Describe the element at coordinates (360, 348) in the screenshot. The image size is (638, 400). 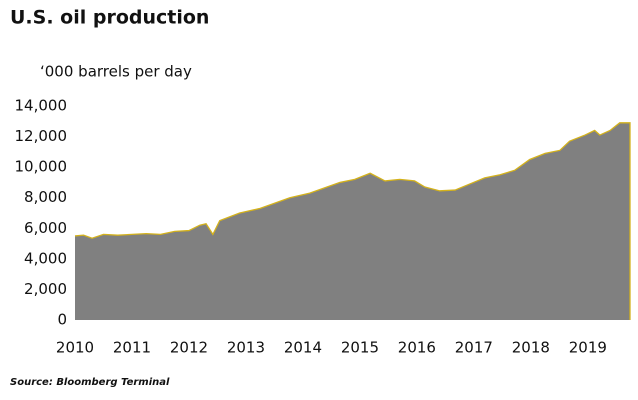
I see `x-tick-label: 2015` at that location.